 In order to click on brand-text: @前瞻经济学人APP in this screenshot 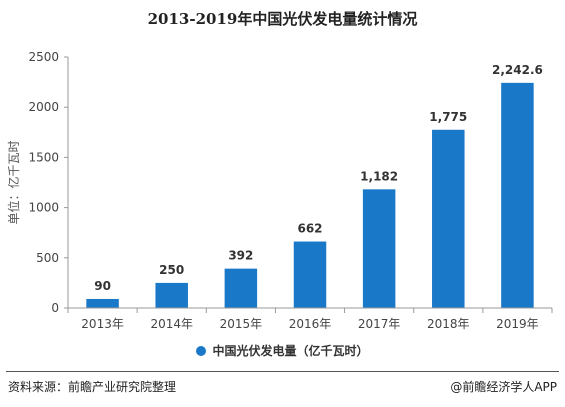, I will do `click(503, 387)`.